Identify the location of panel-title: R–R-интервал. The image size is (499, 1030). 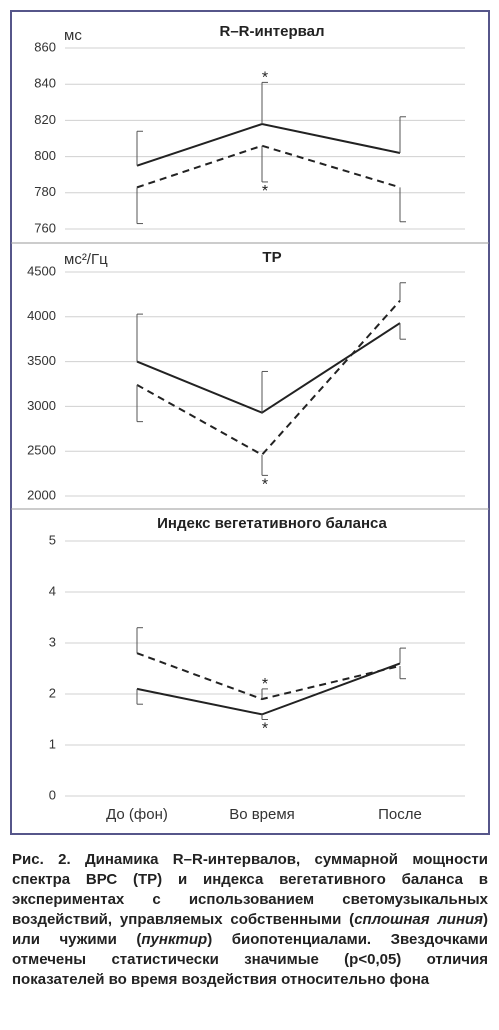
(271, 31).